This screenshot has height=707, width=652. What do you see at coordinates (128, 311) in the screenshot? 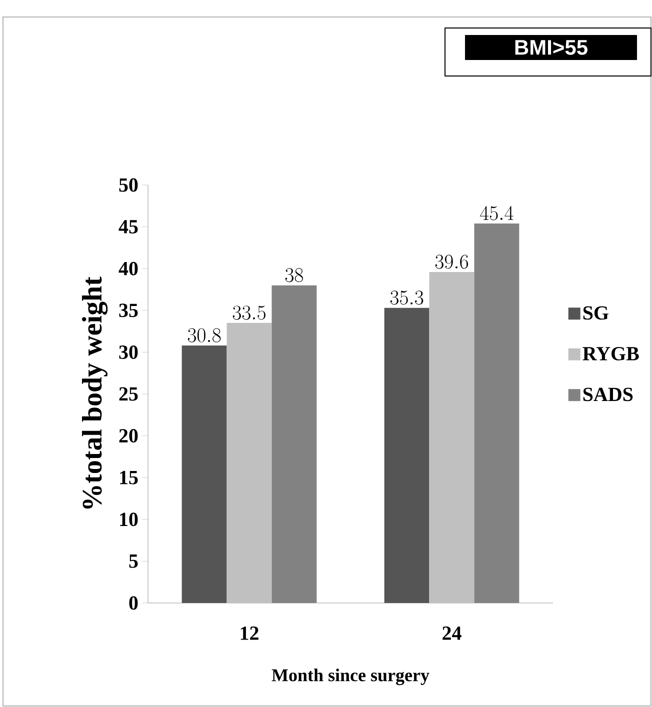
I see `y-tick-label: 35` at bounding box center [128, 311].